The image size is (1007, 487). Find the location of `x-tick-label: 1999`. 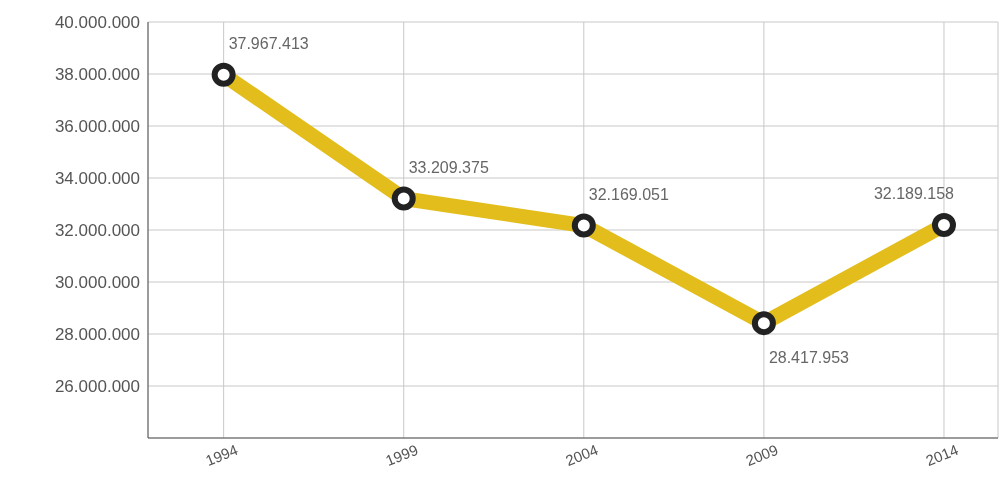

x-tick-label: 1999 is located at coordinates (402, 455).